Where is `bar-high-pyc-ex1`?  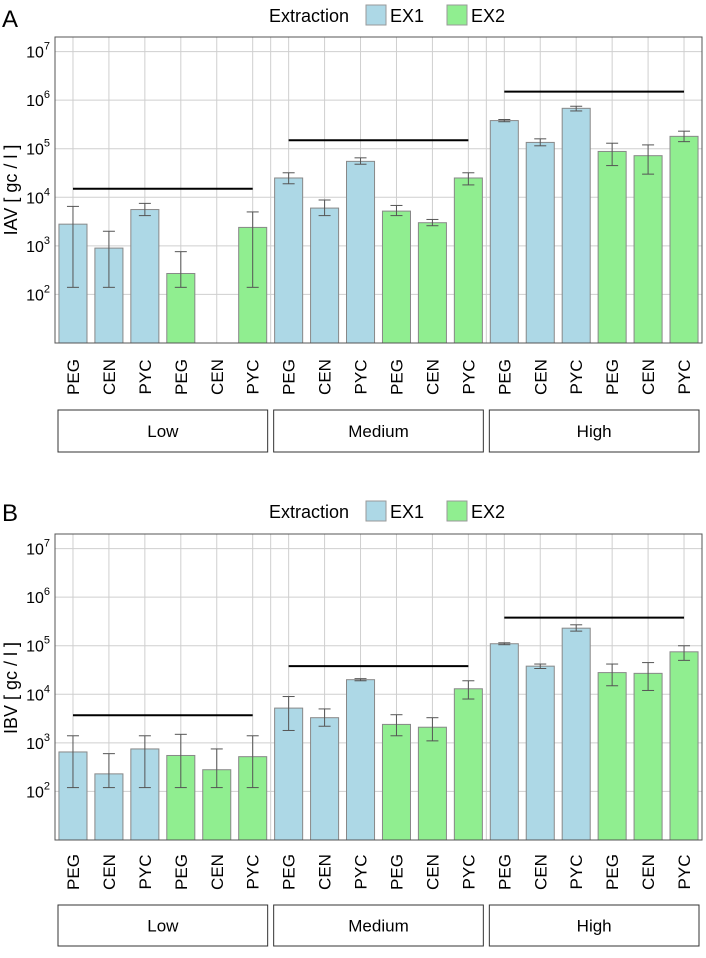
bar-high-pyc-ex1 is located at coordinates (576, 225).